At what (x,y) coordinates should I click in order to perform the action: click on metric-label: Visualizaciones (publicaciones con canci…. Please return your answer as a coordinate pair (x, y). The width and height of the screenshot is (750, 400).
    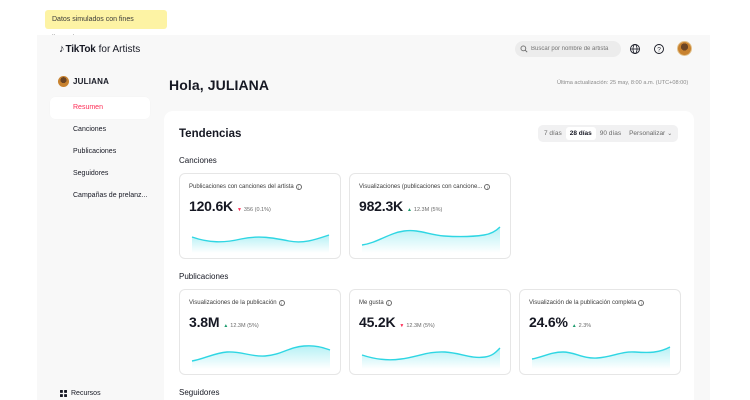
    Looking at the image, I should click on (425, 187).